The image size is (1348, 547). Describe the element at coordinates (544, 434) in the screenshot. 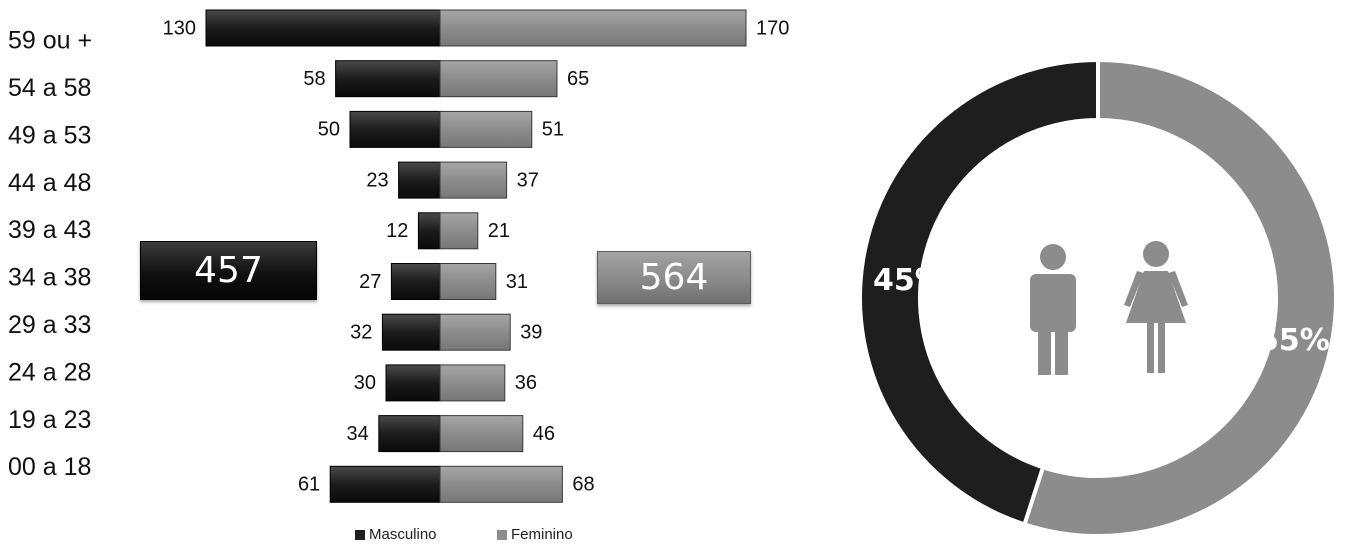

I see `female-value-label: 46` at that location.